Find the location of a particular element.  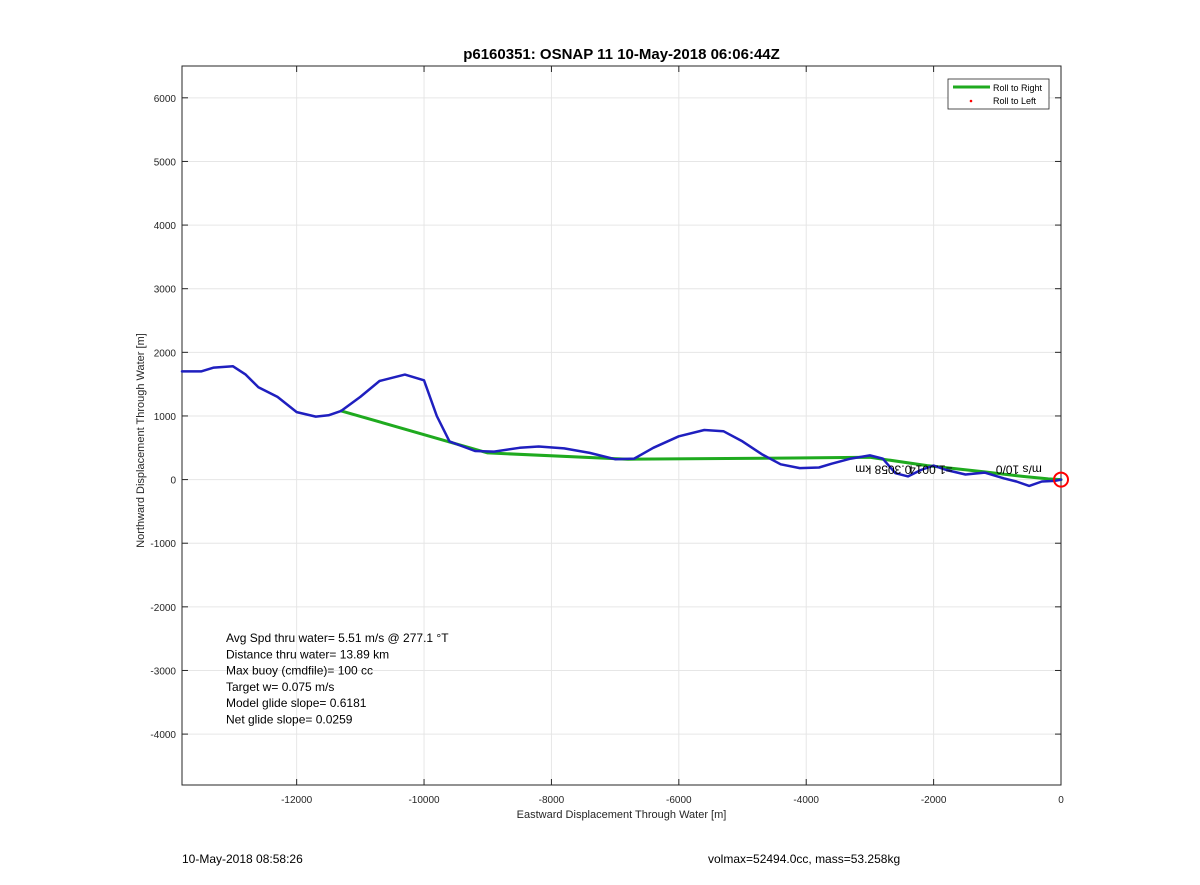

stat-line: Target w= 0.075 m/s is located at coordinates (280, 687).